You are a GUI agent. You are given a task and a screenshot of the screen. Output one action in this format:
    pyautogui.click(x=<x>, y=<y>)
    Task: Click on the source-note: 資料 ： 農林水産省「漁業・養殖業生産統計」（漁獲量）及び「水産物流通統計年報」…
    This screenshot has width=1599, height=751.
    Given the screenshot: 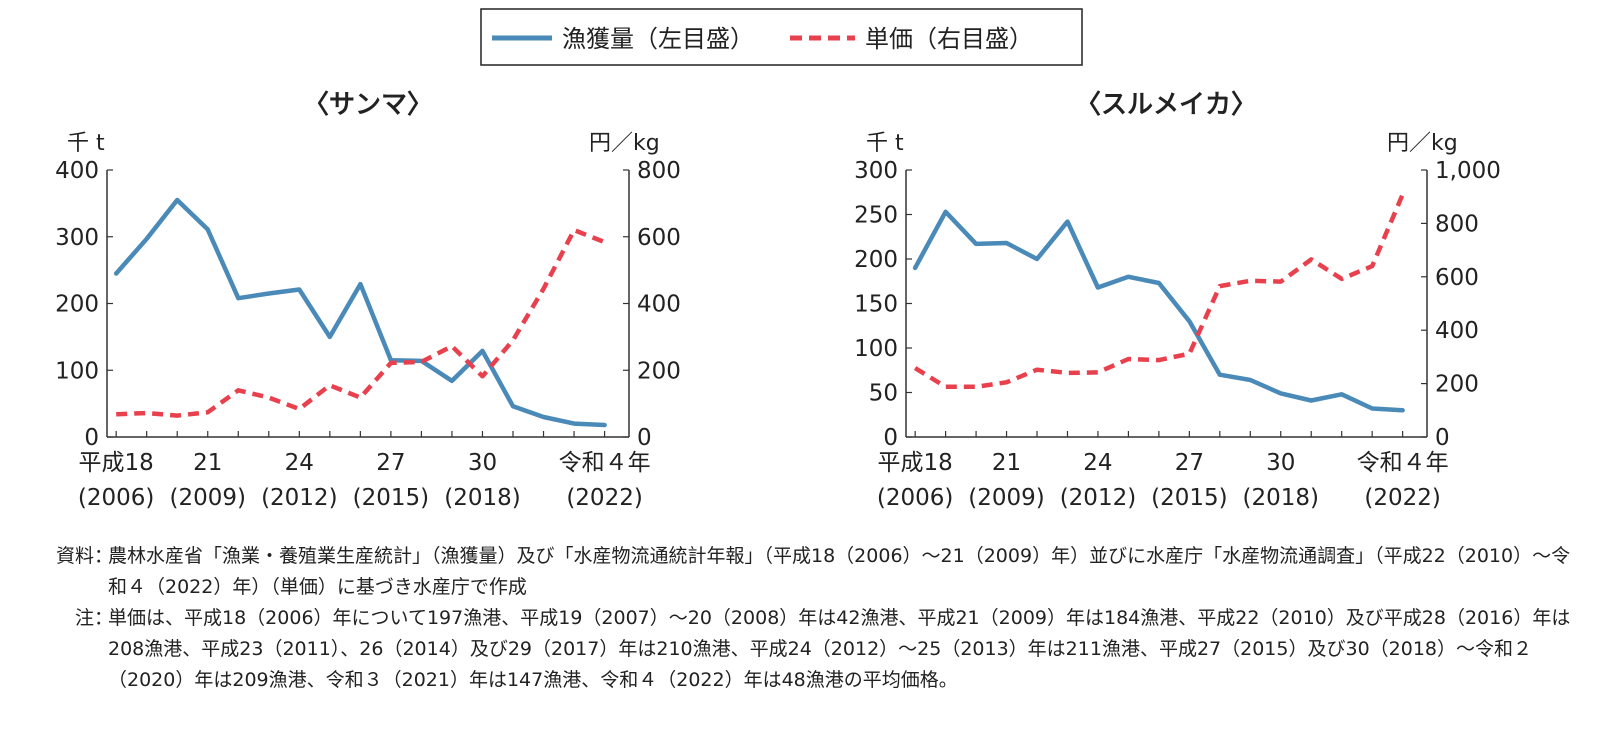 What is the action you would take?
    pyautogui.click(x=802, y=572)
    